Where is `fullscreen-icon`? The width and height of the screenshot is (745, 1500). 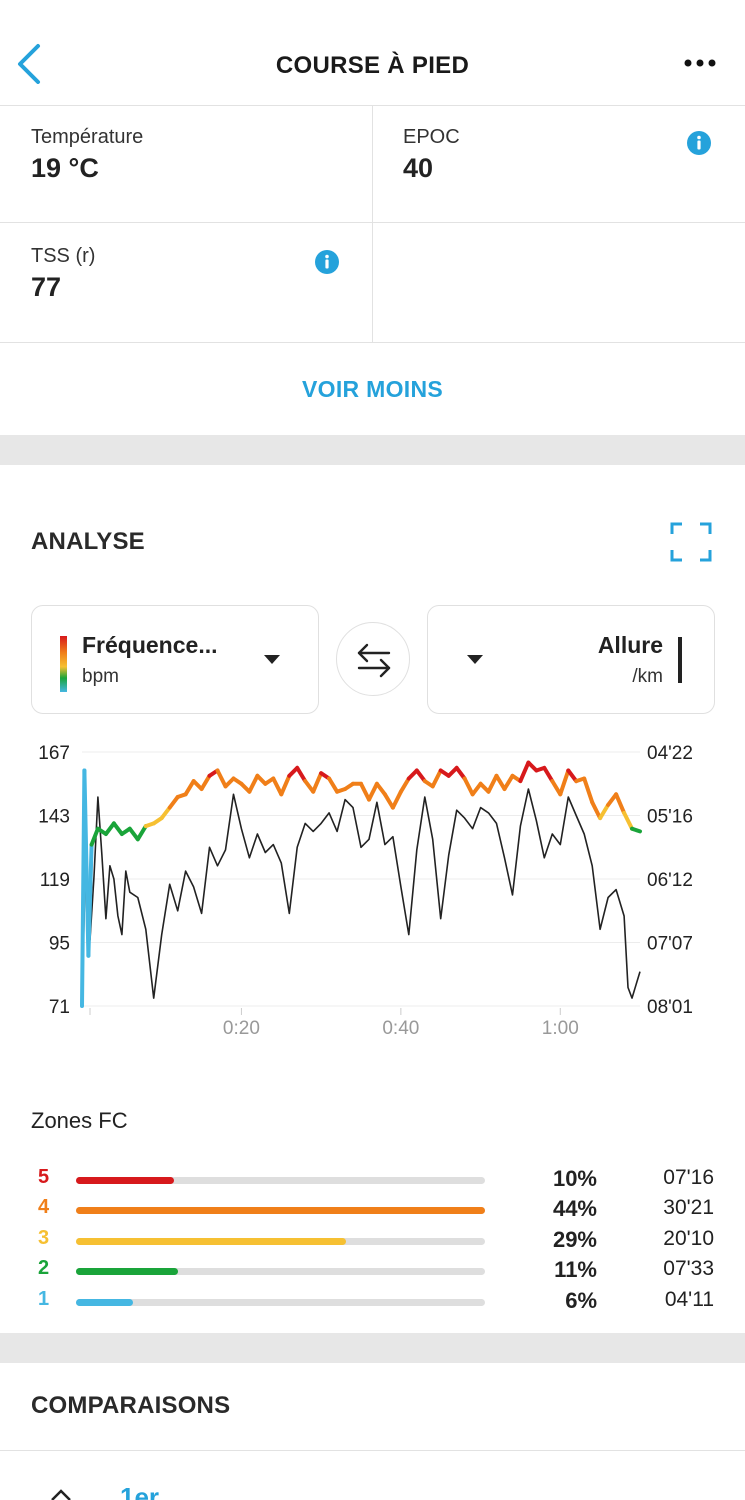 fullscreen-icon is located at coordinates (691, 542).